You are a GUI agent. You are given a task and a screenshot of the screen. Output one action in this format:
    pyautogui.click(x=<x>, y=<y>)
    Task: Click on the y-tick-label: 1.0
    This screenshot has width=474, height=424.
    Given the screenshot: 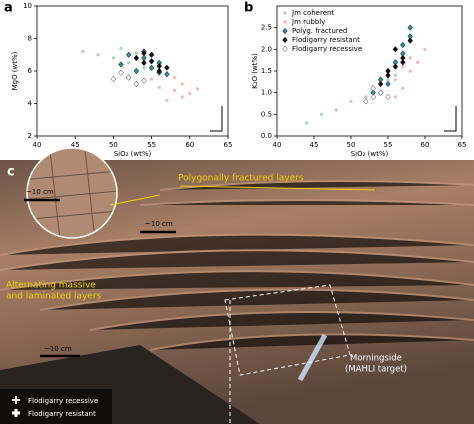 What is the action you would take?
    pyautogui.click(x=266, y=93)
    